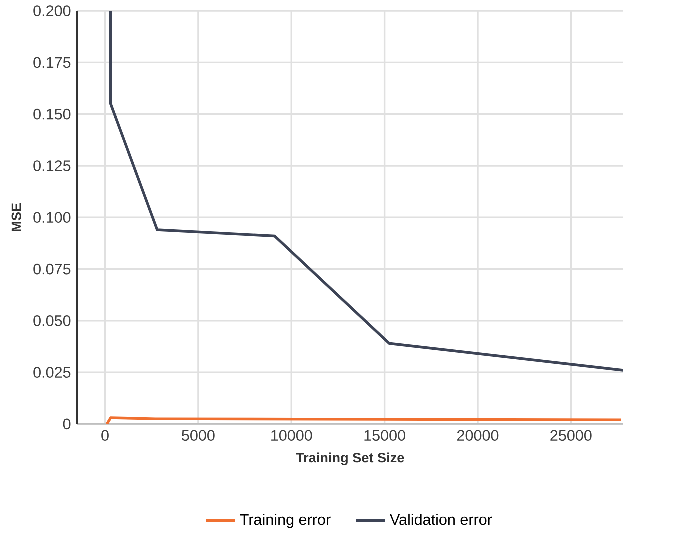 Image resolution: width=691 pixels, height=535 pixels. Describe the element at coordinates (385, 435) in the screenshot. I see `x-tick-label: 15000` at that location.